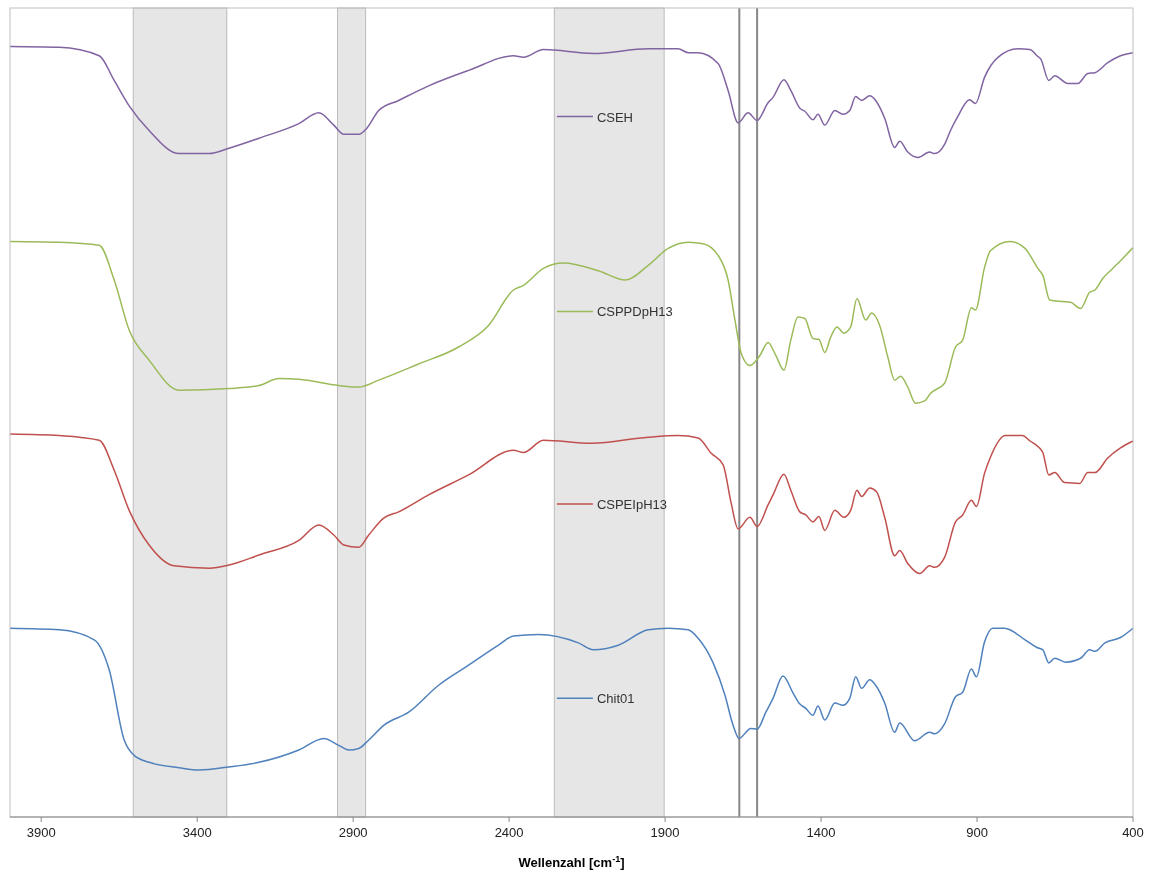 The image size is (1153, 875). Describe the element at coordinates (1133, 832) in the screenshot. I see `x-tick-label: 400` at that location.